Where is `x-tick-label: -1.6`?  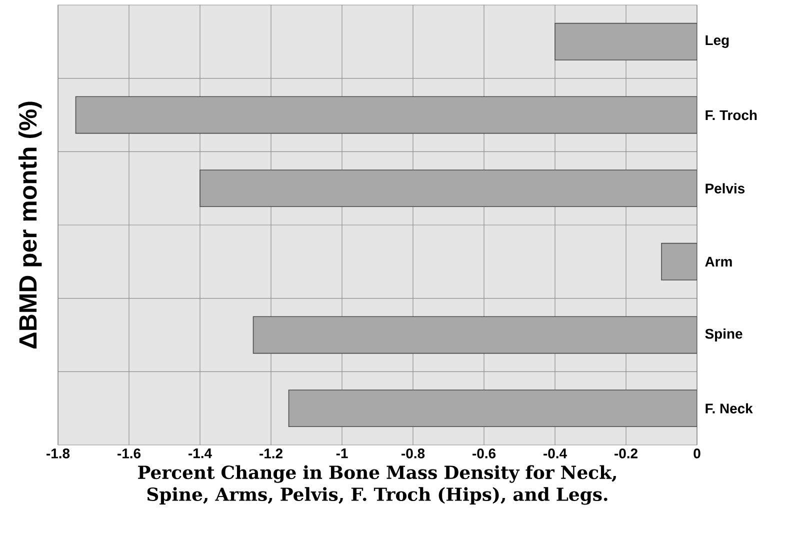
x-tick-label: -1.6 is located at coordinates (129, 453).